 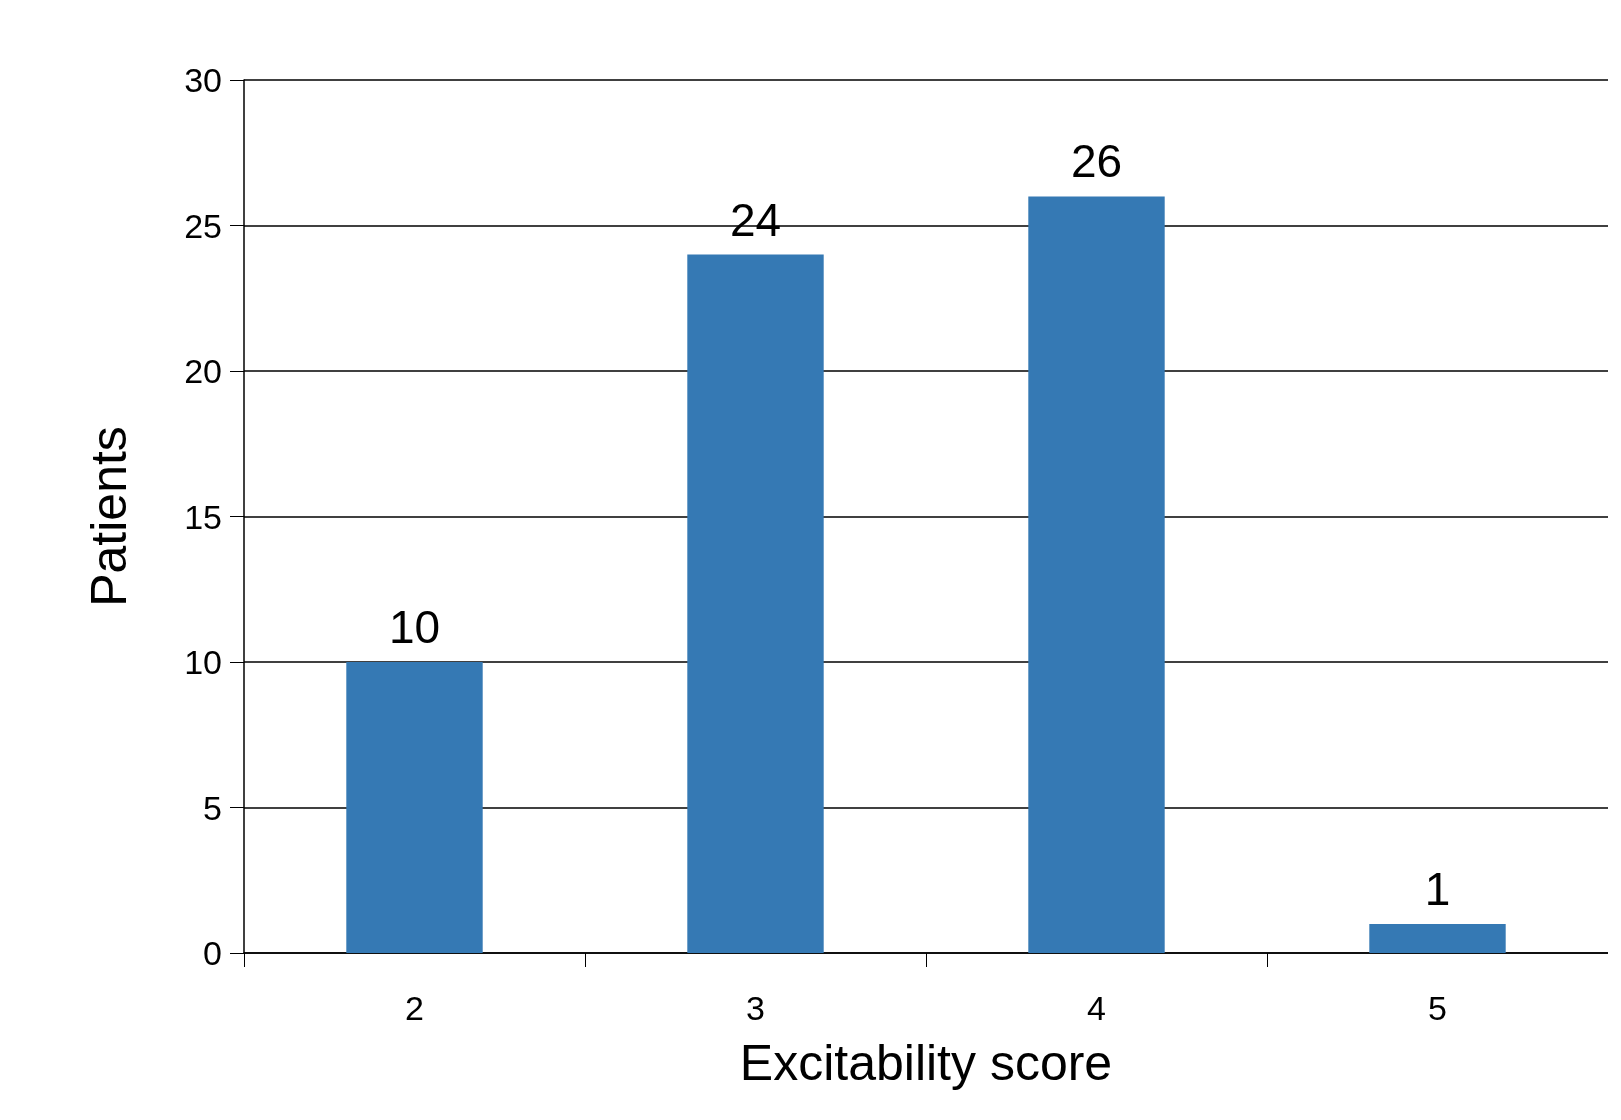 I want to click on y-tick-label: 15, so click(x=203, y=516).